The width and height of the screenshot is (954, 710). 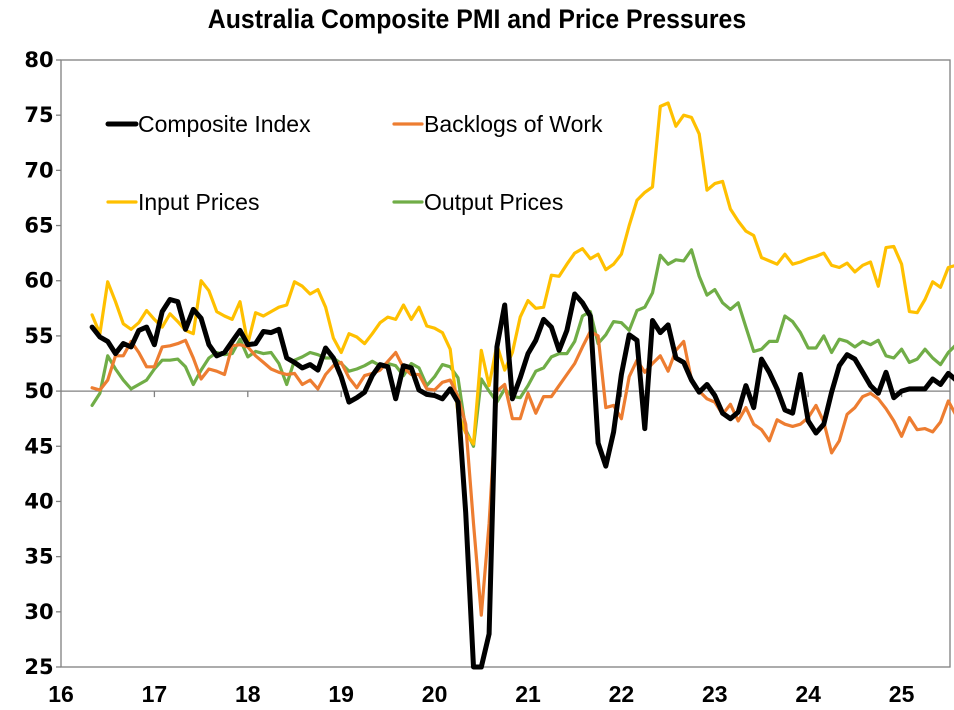 What do you see at coordinates (38, 115) in the screenshot?
I see `y-tick-label: 75` at bounding box center [38, 115].